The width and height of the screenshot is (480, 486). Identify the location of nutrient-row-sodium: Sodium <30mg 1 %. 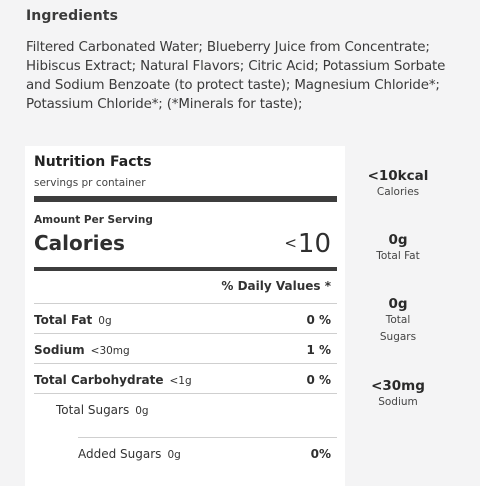
(185, 348).